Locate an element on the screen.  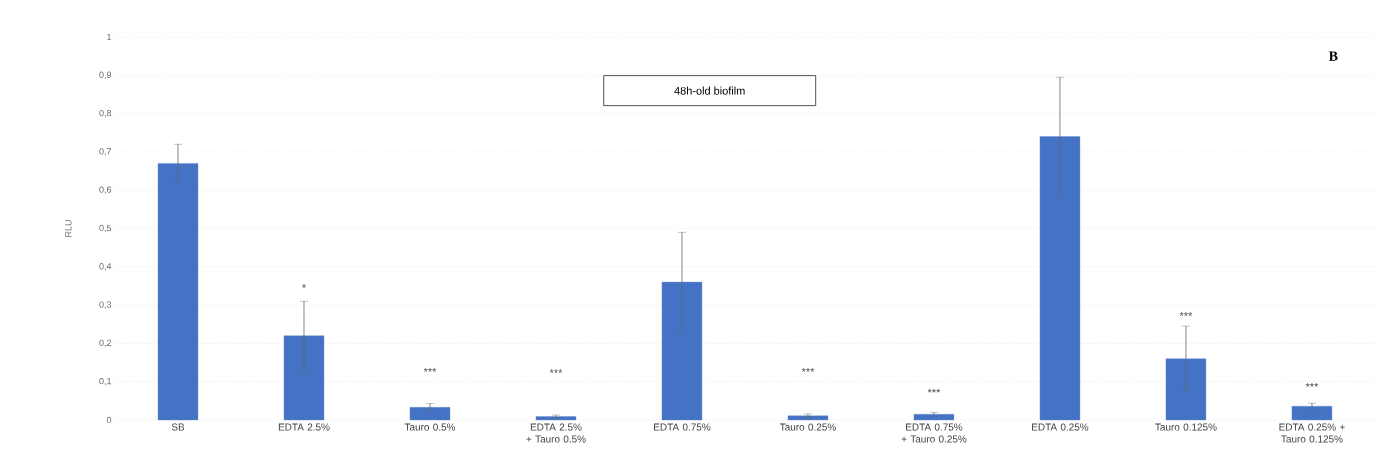
x-tick-label: EDTA 0.75% + Tauro 0.25% is located at coordinates (934, 433).